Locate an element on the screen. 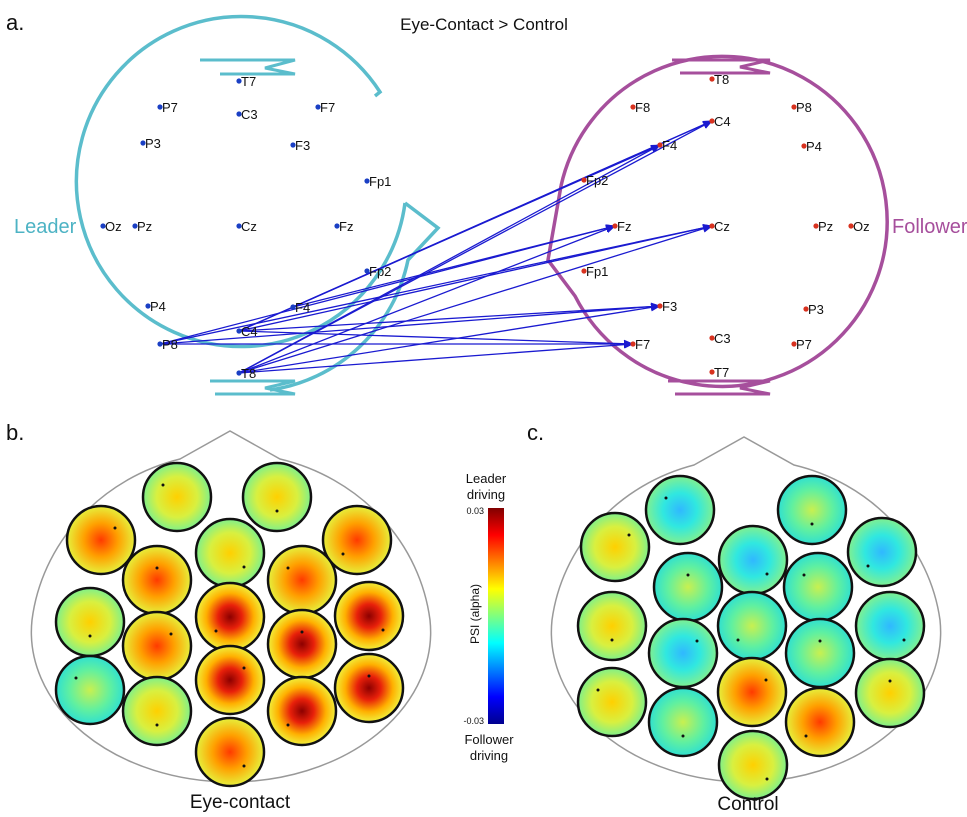 Image resolution: width=967 pixels, height=817 pixels. follower-electrode-label: C3 is located at coordinates (722, 338).